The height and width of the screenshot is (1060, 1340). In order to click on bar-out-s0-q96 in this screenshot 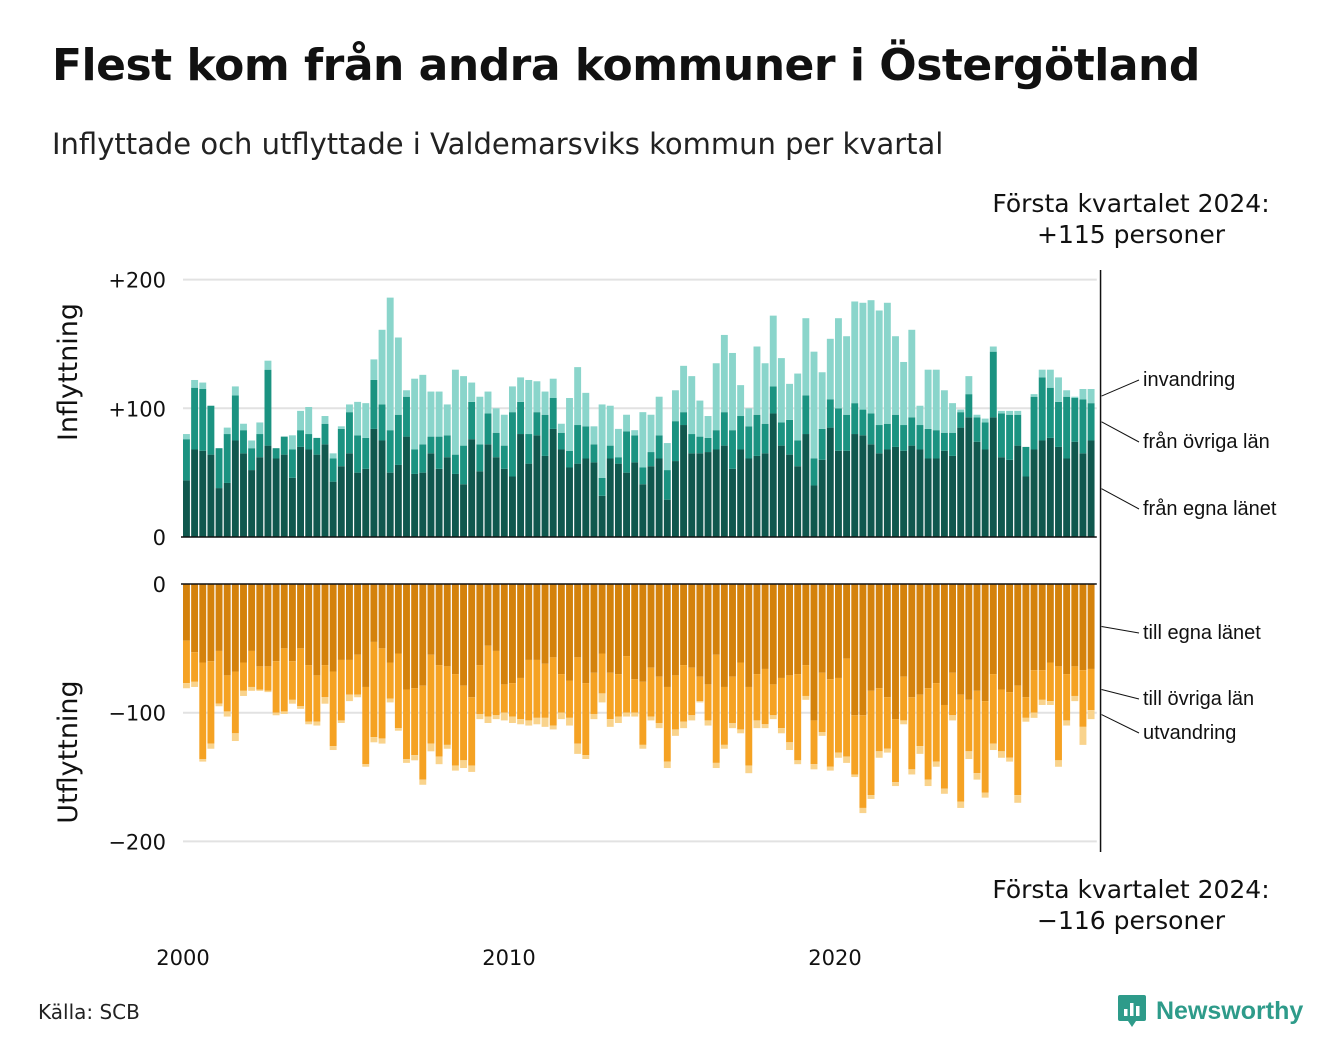, I will do `click(969, 642)`.